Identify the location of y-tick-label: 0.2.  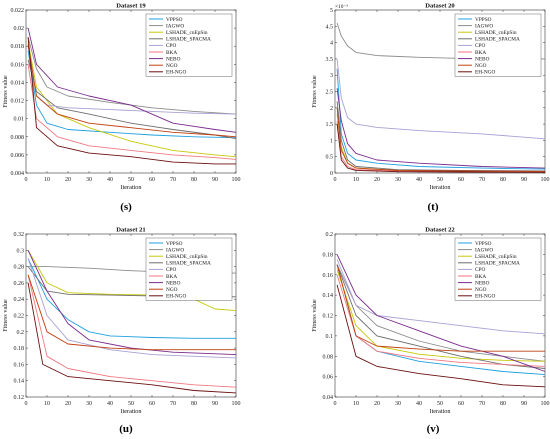
(330, 235).